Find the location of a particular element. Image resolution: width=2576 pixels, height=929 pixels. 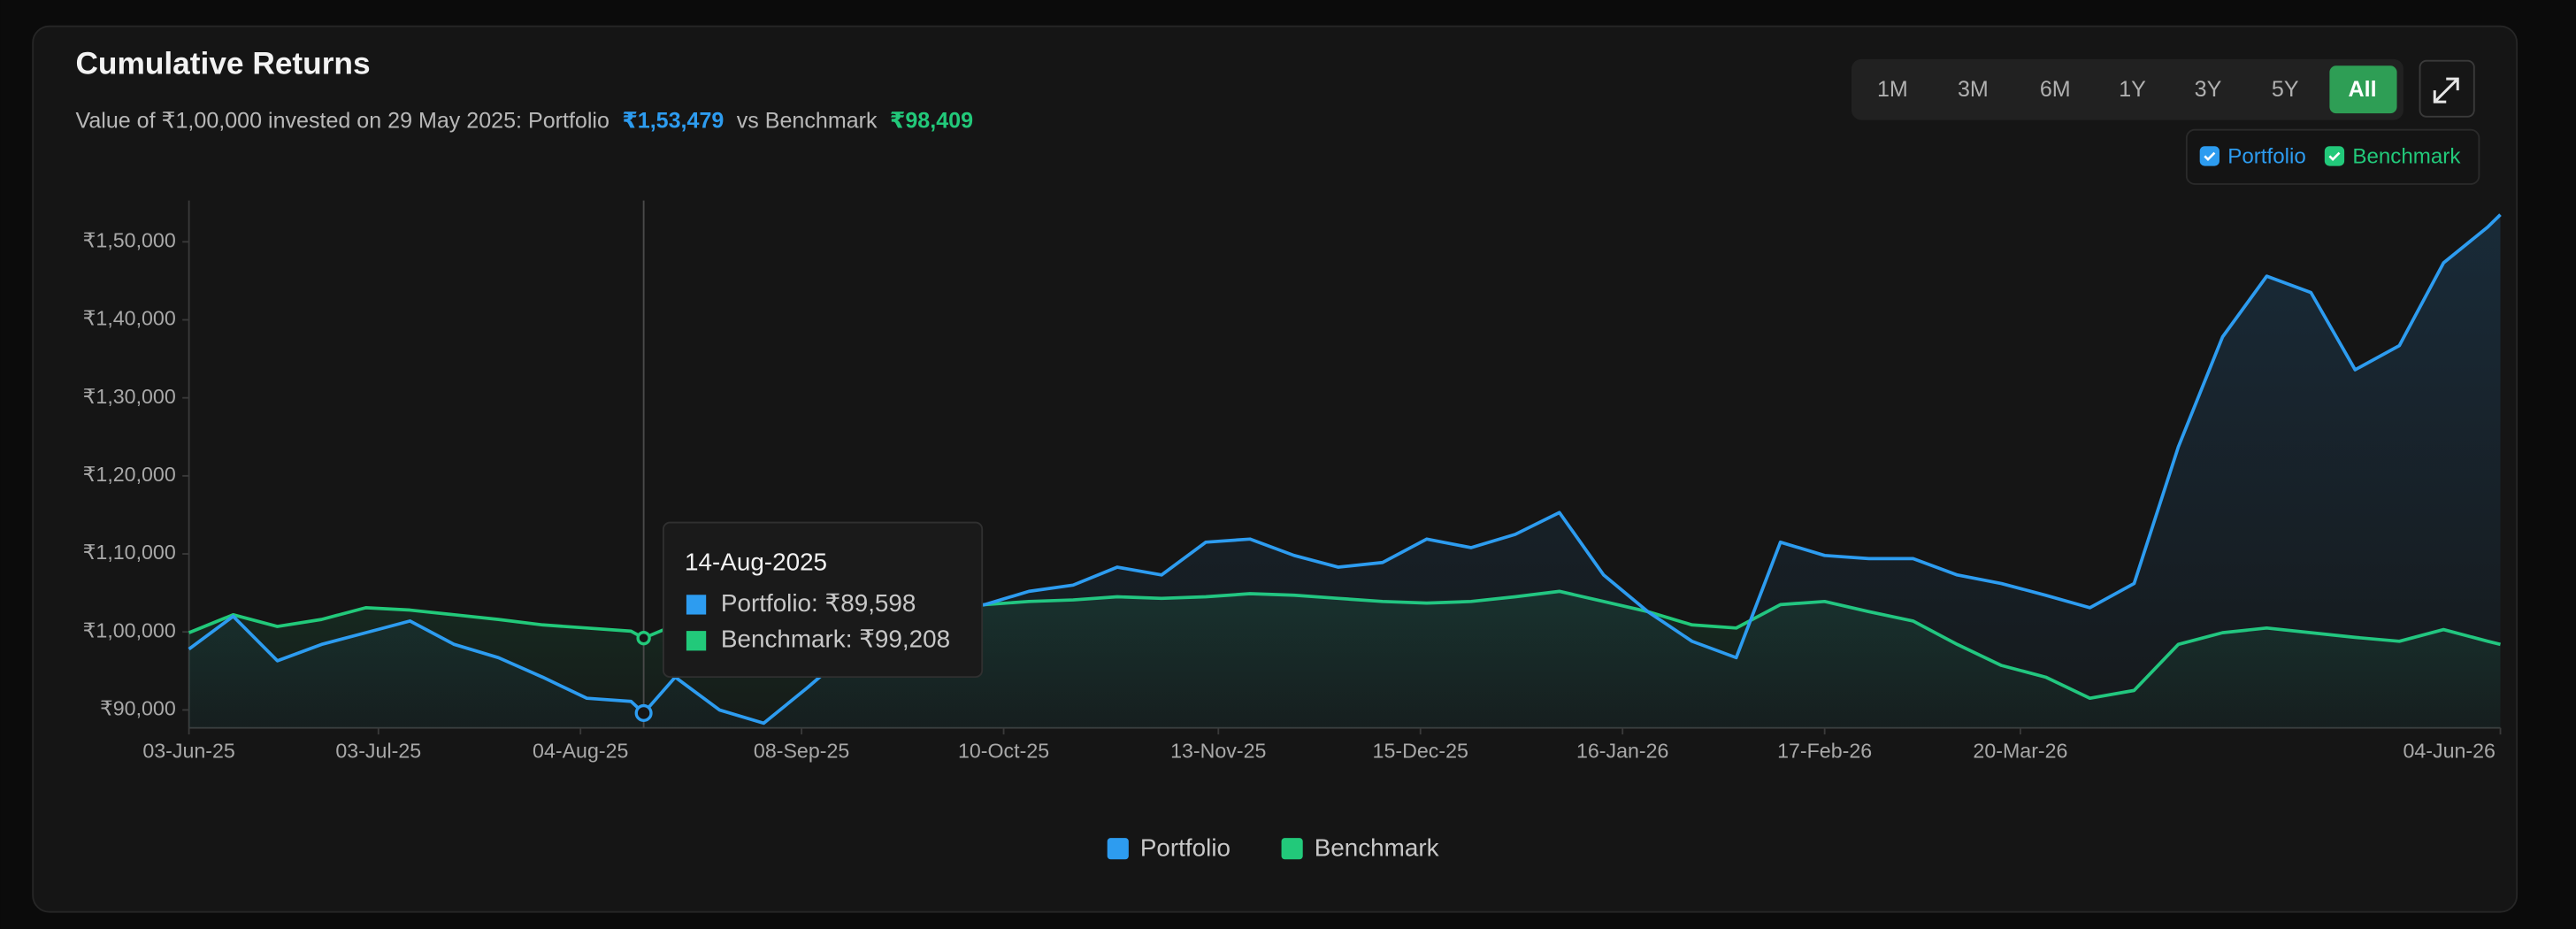

vs-text: vs Benchmark is located at coordinates (807, 120).